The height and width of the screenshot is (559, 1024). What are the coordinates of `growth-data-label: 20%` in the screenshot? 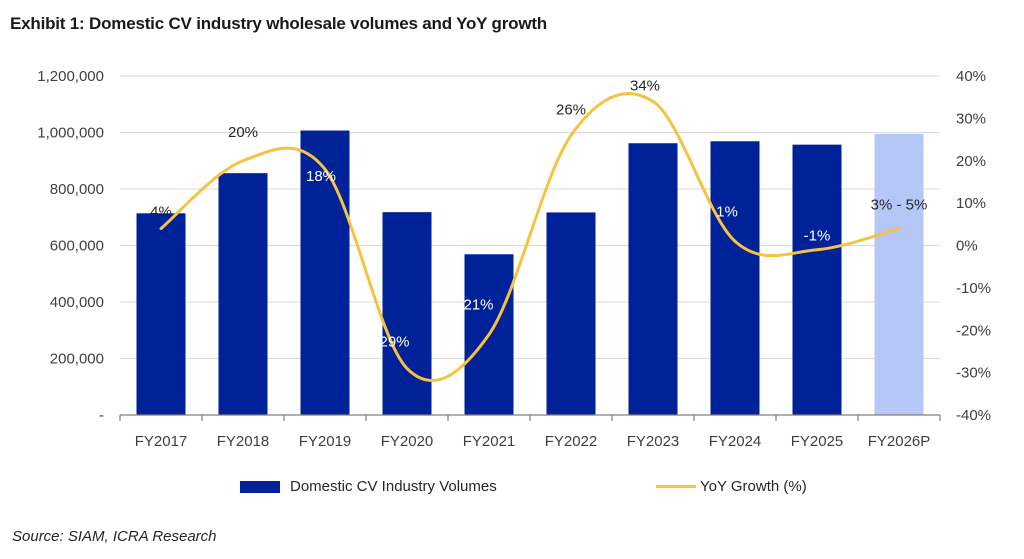 It's located at (243, 132).